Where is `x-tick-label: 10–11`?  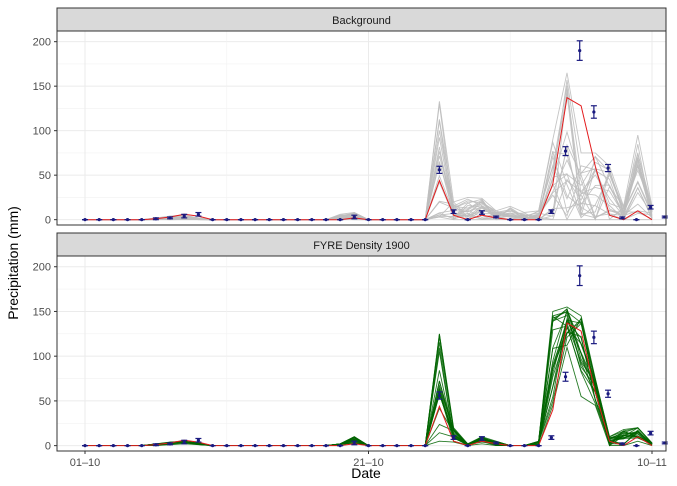
x-tick-label: 10–11 is located at coordinates (652, 463).